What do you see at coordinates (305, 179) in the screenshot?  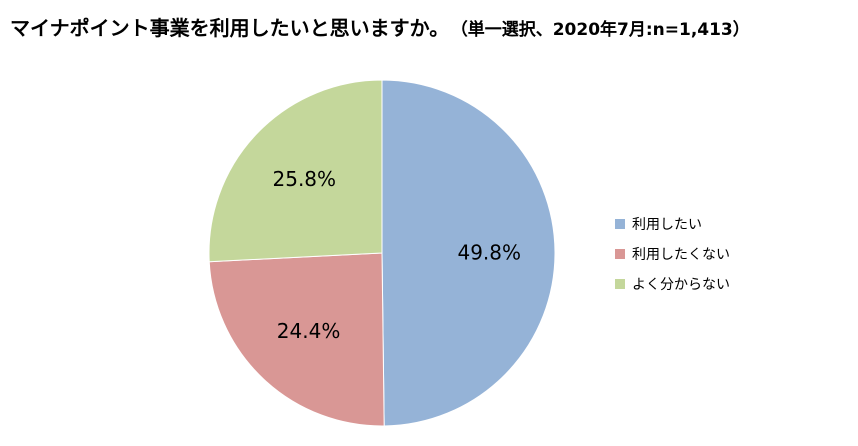 I see `data-label-unsure: 25.8%` at bounding box center [305, 179].